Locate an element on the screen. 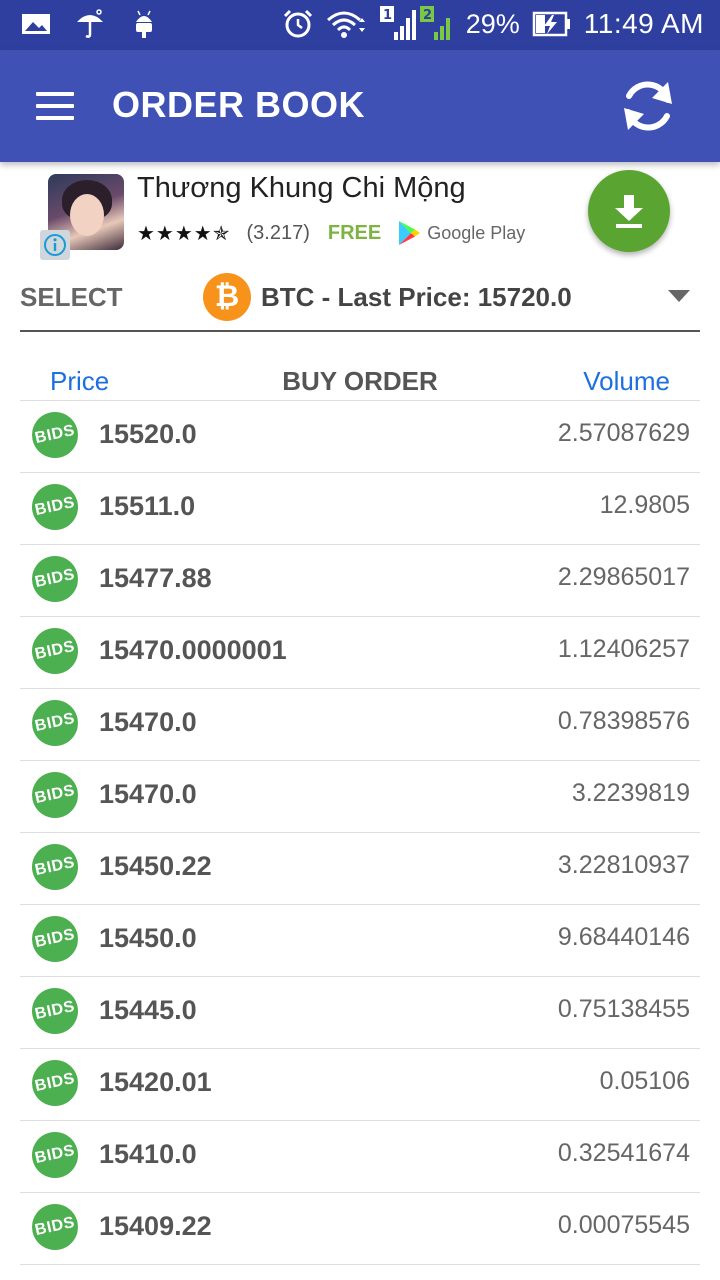 The image size is (720, 1280). table-header: BUY ORDER Price Volume is located at coordinates (360, 382).